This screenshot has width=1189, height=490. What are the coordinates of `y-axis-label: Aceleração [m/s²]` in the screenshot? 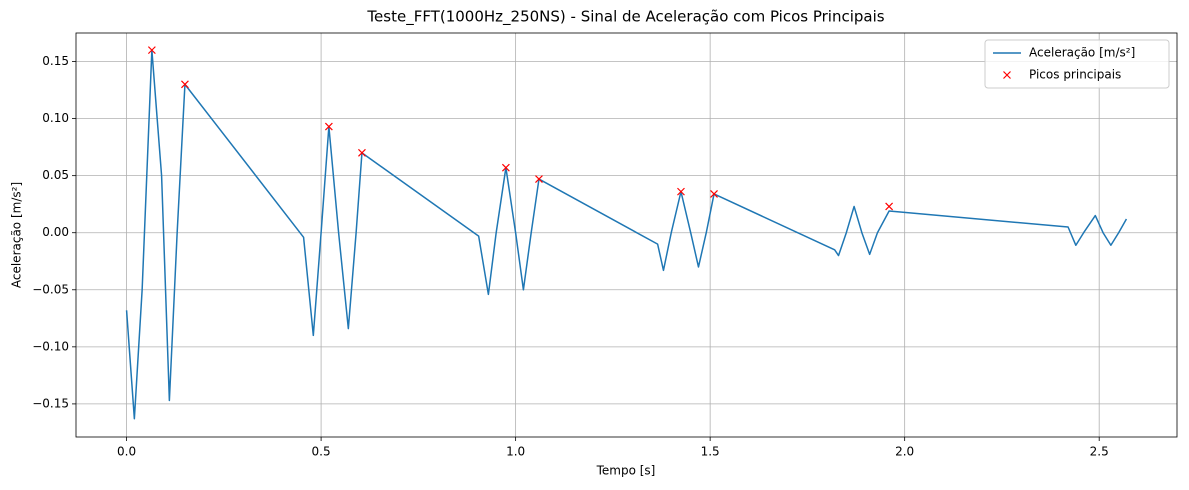 It's located at (17, 235).